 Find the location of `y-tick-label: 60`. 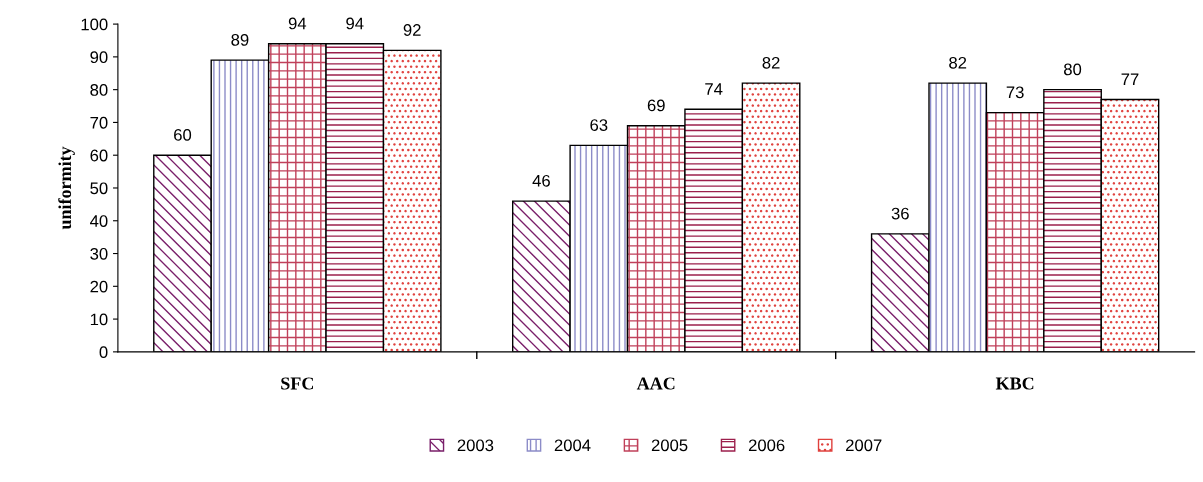

y-tick-label: 60 is located at coordinates (99, 155).